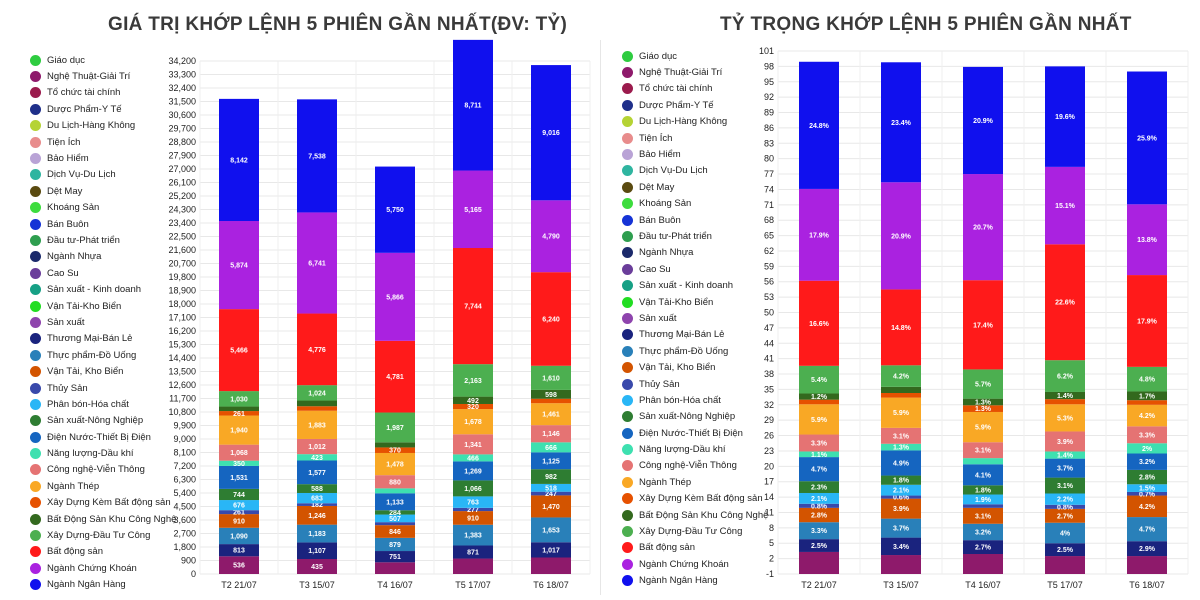  What do you see at coordinates (695, 548) in the screenshot?
I see `legend-item: Bất động sản` at bounding box center [695, 548].